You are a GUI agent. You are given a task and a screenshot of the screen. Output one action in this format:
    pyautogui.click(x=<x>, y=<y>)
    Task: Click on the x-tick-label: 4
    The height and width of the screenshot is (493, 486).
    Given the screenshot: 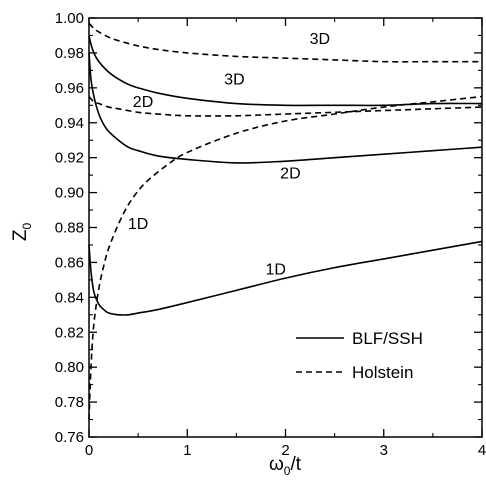 What is the action you would take?
    pyautogui.click(x=482, y=450)
    